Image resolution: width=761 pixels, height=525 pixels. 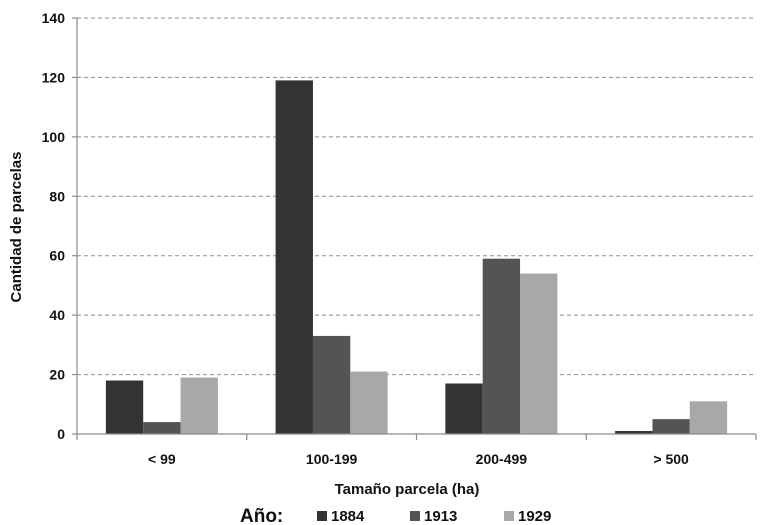 What do you see at coordinates (57, 256) in the screenshot?
I see `y-tick-label: 60` at bounding box center [57, 256].